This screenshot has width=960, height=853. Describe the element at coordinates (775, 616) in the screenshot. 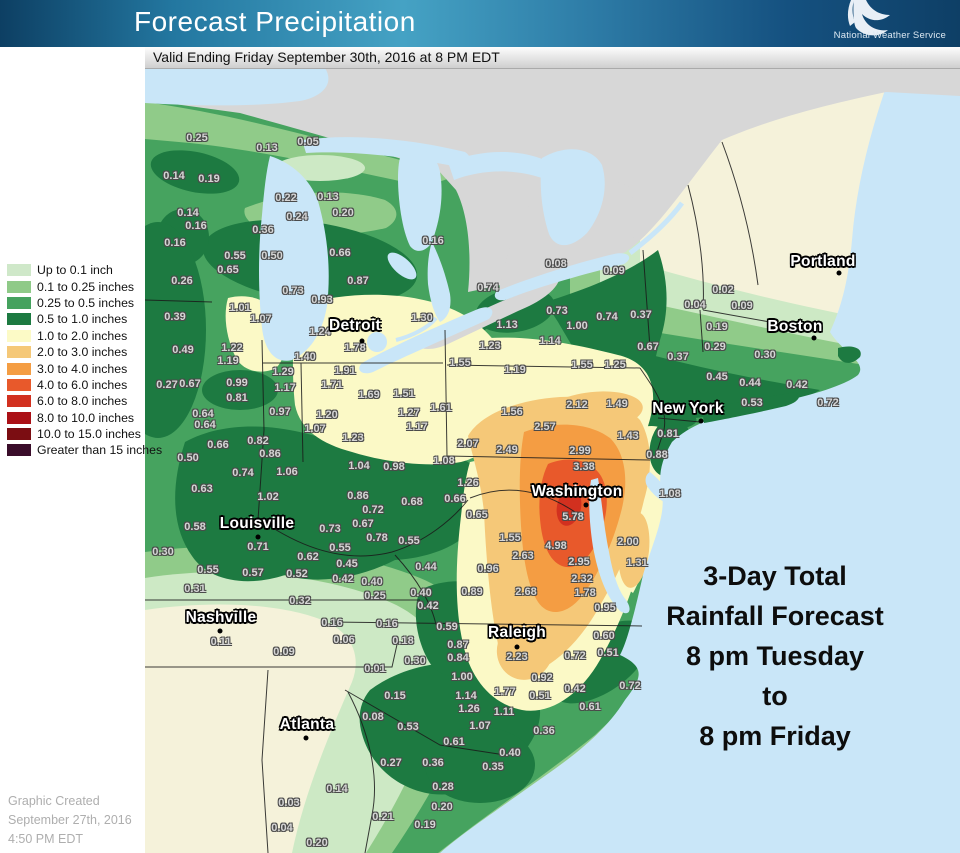

I see `annotation-line: Rainfall Forecast` at that location.